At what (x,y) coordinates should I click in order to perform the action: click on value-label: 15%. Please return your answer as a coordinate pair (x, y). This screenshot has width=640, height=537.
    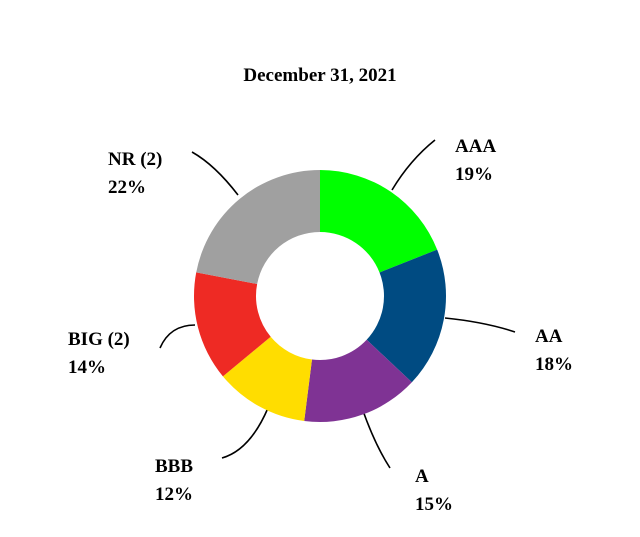
    Looking at the image, I should click on (434, 504).